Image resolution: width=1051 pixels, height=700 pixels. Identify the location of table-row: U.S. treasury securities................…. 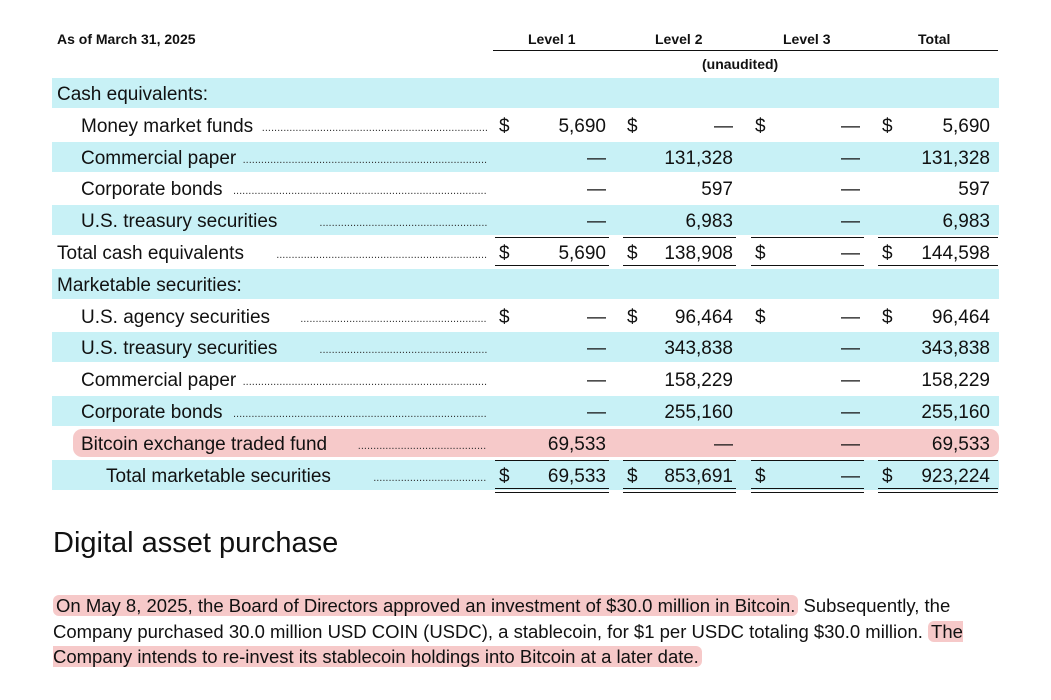
(525, 347).